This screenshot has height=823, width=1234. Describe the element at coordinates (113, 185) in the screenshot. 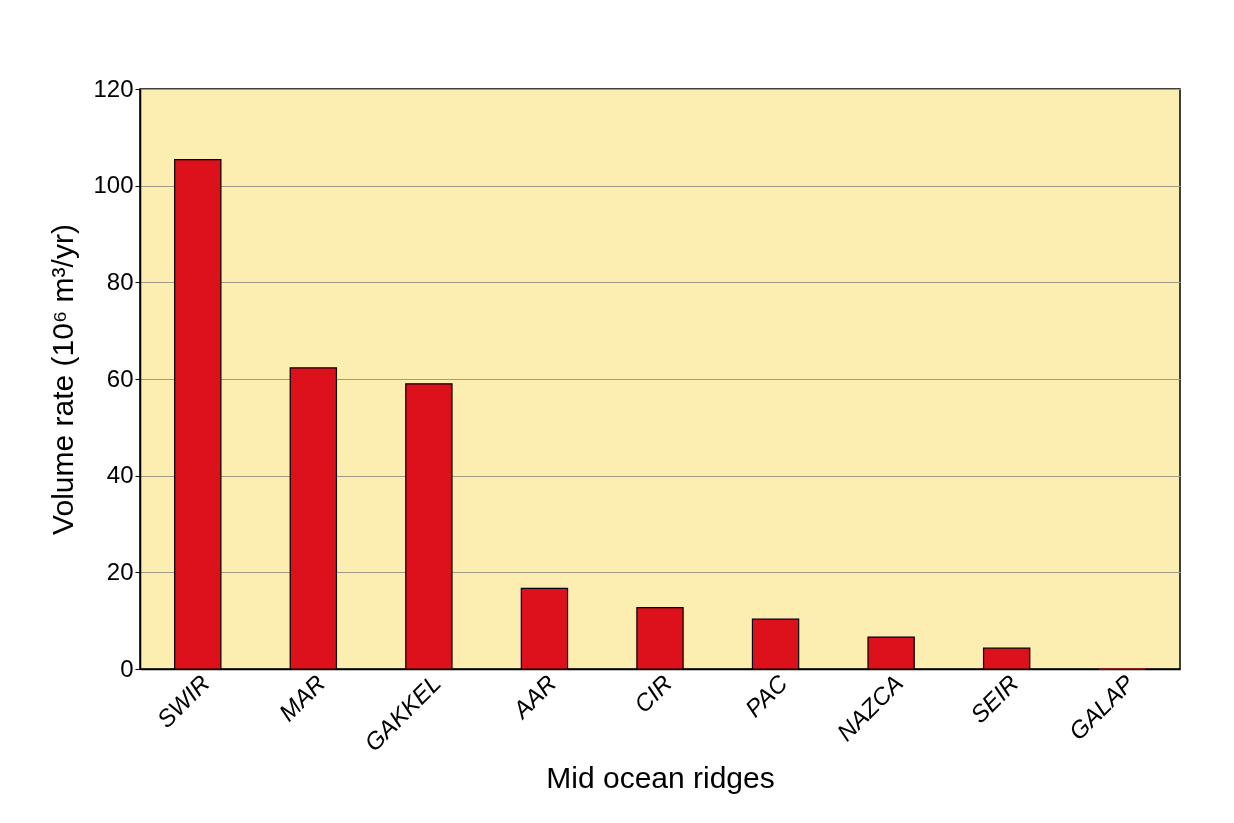

I see `y-tick-label: 100` at that location.